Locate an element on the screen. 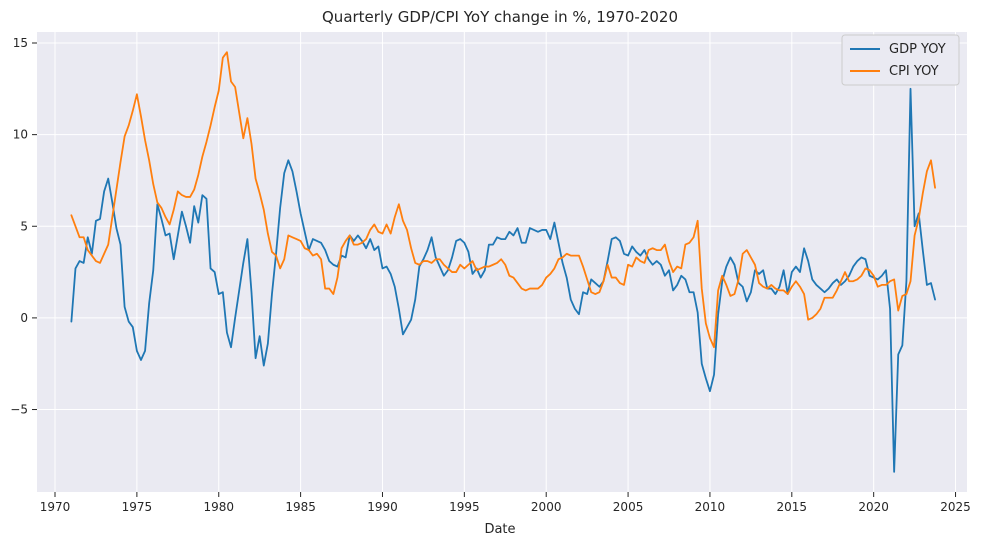 The width and height of the screenshot is (981, 545). y-axis-ticks: −5 0 5 10 15 is located at coordinates (23, 226).